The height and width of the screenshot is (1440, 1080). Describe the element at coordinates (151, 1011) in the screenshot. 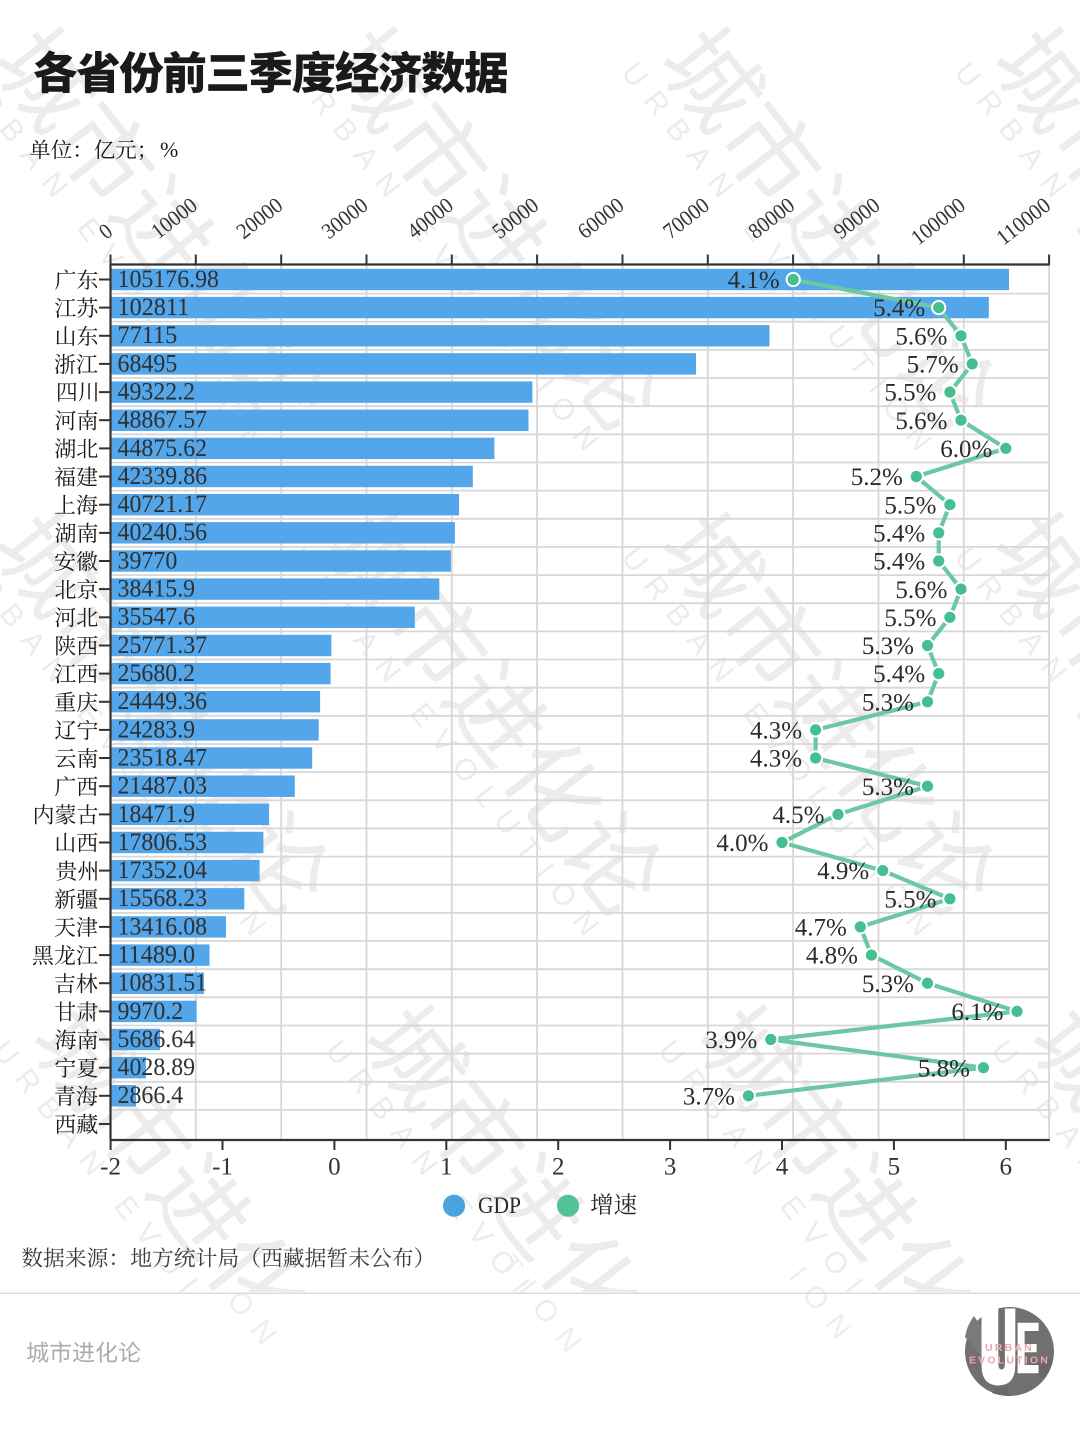

I see `svg-text: 9970.2` at that location.